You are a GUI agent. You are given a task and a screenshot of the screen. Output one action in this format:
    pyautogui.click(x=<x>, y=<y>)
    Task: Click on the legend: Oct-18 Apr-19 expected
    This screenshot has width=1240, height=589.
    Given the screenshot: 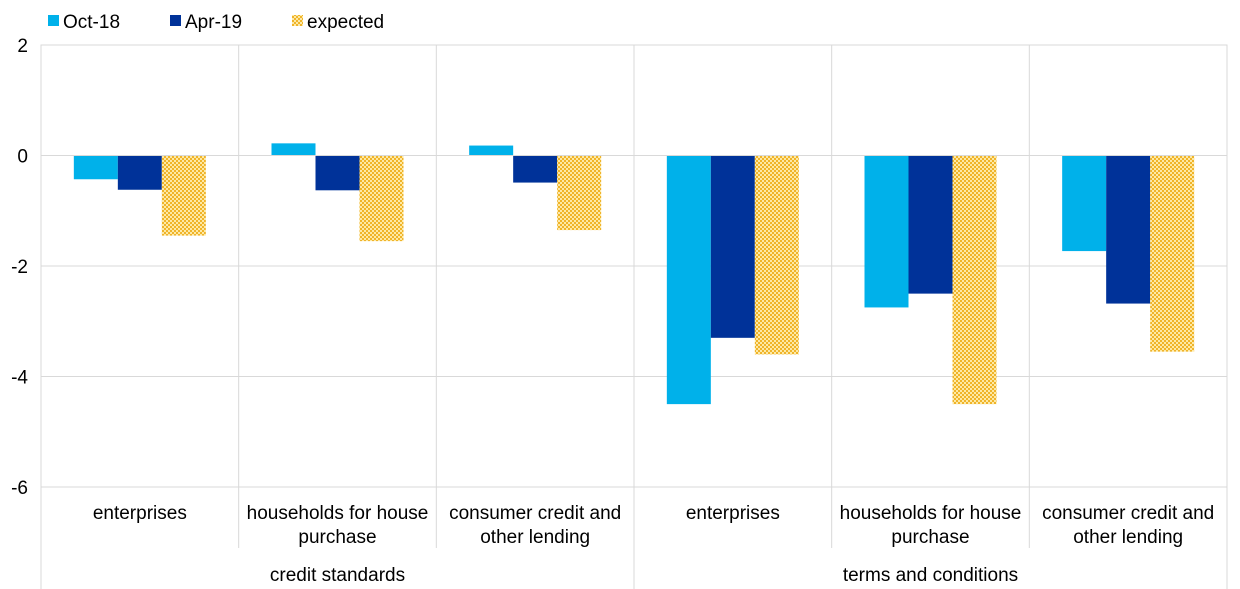 What is the action you would take?
    pyautogui.click(x=216, y=22)
    